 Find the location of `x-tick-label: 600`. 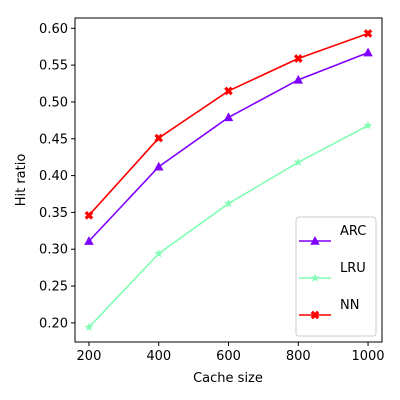

x-tick-label: 600 is located at coordinates (228, 356).